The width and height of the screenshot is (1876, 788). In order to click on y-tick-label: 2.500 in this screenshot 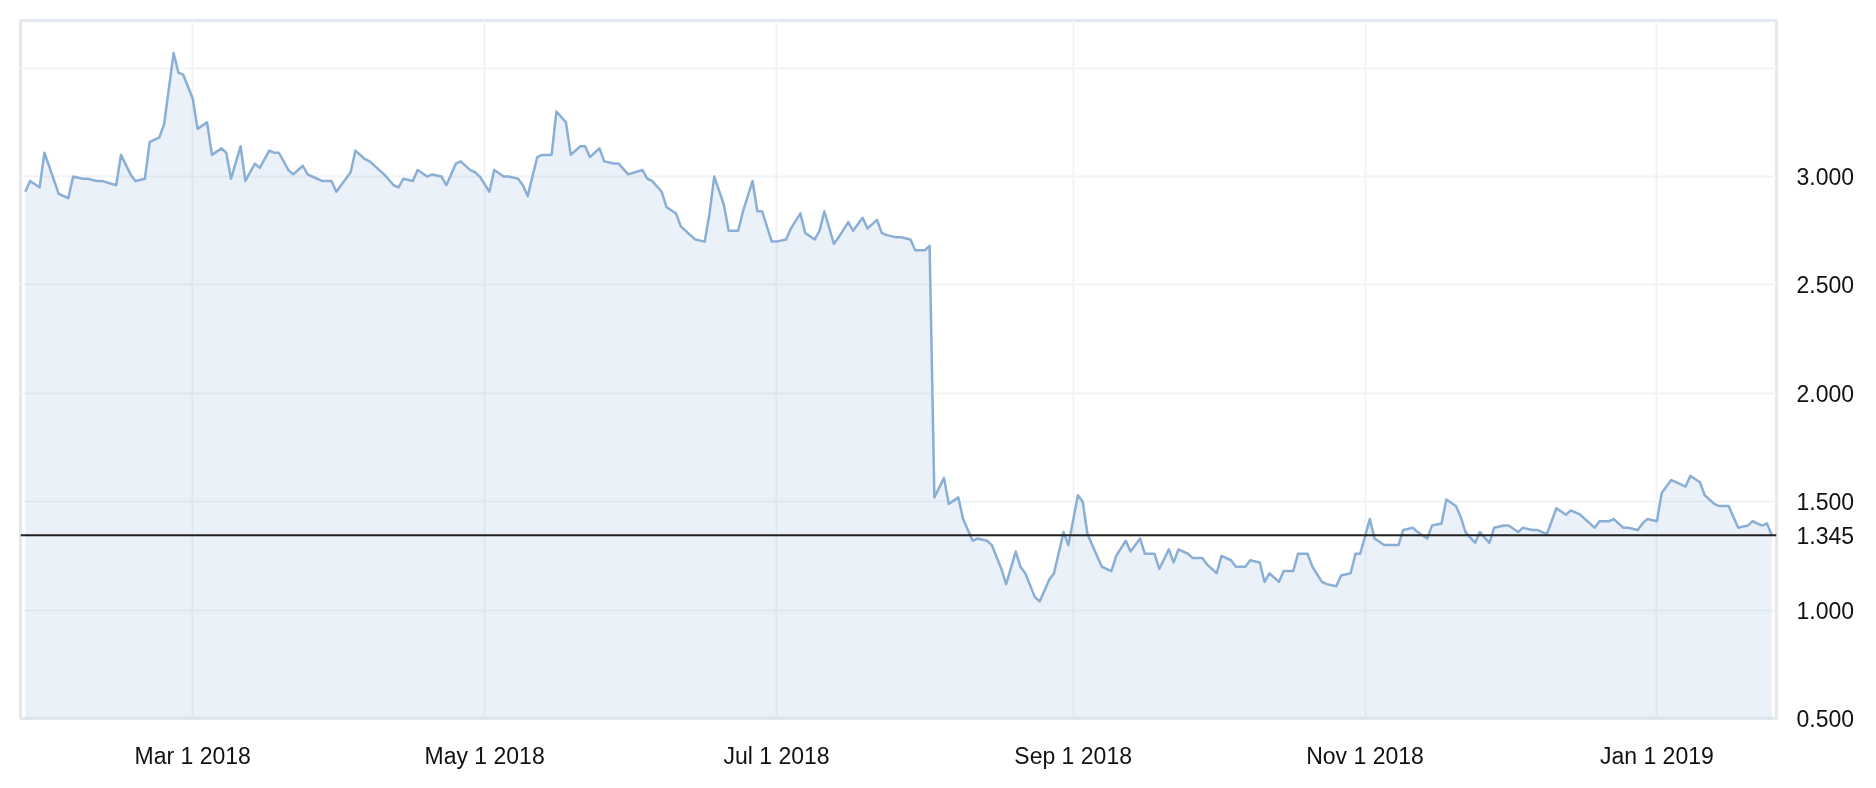, I will do `click(1825, 285)`.